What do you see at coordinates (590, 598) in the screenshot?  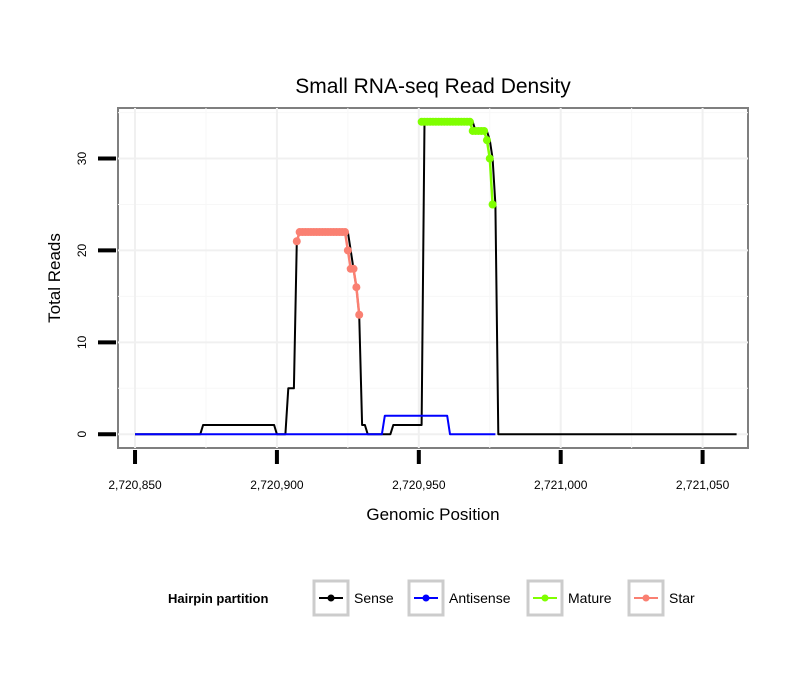 I see `legend-label-mature: Mature` at bounding box center [590, 598].